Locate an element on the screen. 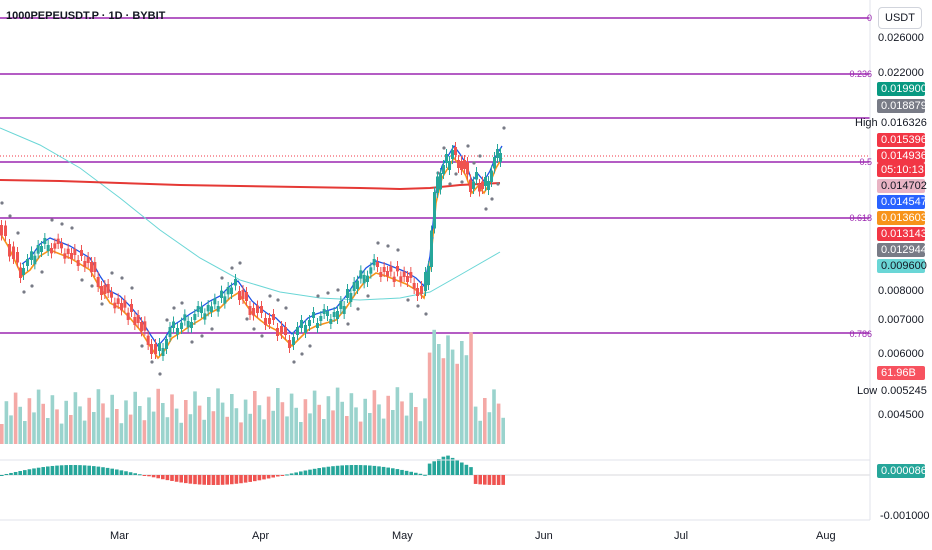  currency-button: USDT is located at coordinates (900, 18).